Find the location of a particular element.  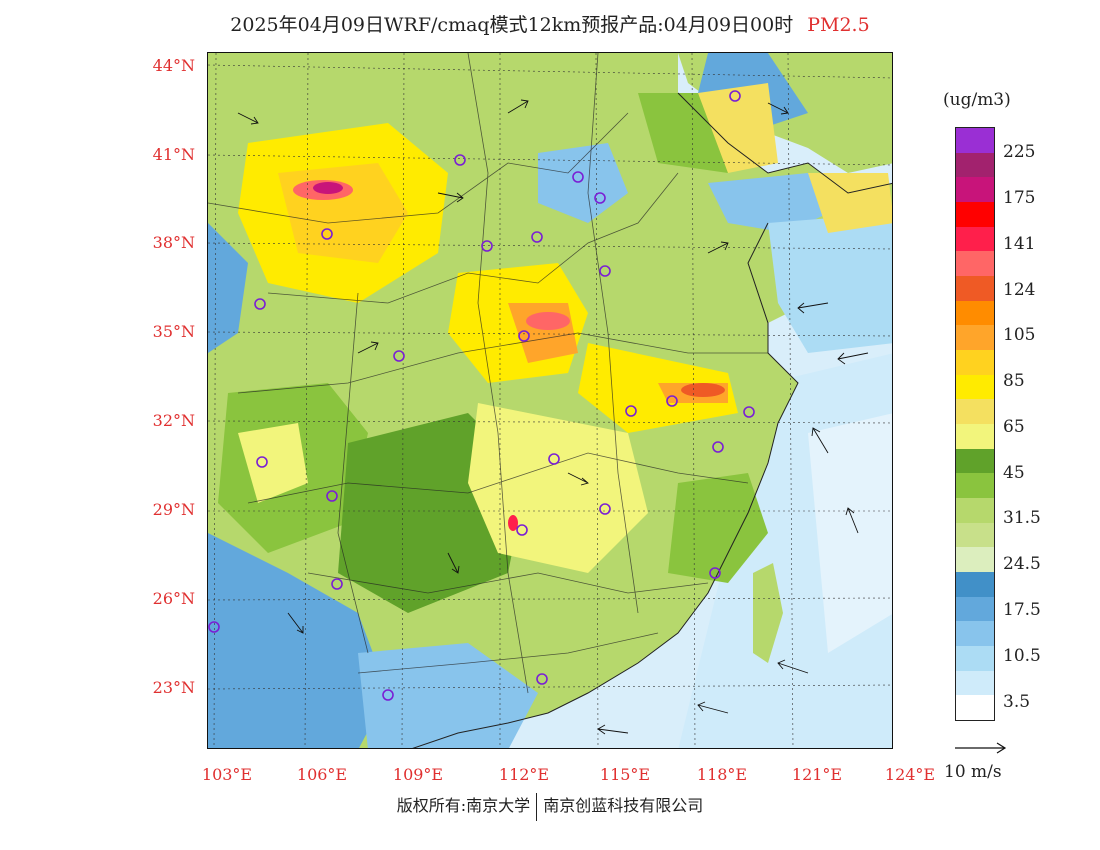

footer-divider is located at coordinates (537, 806).